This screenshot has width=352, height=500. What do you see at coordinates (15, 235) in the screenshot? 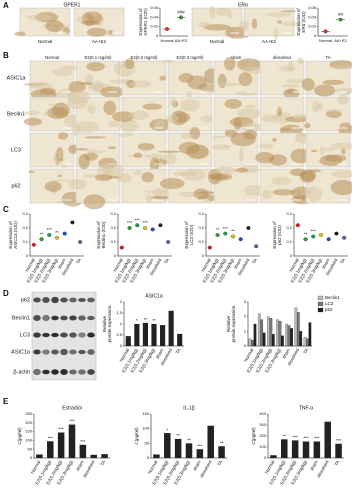
I see `y-axis-label: ASIC1a (IOD)` at bounding box center [15, 235].